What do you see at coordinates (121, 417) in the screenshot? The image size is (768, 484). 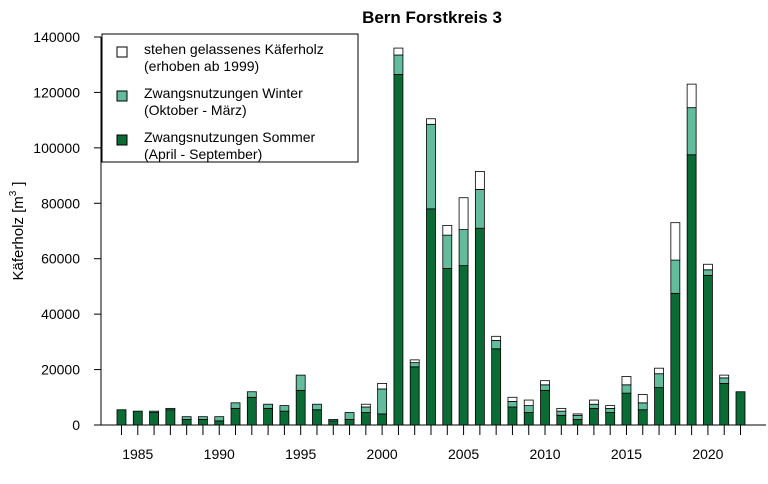 I see `bar-summer-1984` at bounding box center [121, 417].